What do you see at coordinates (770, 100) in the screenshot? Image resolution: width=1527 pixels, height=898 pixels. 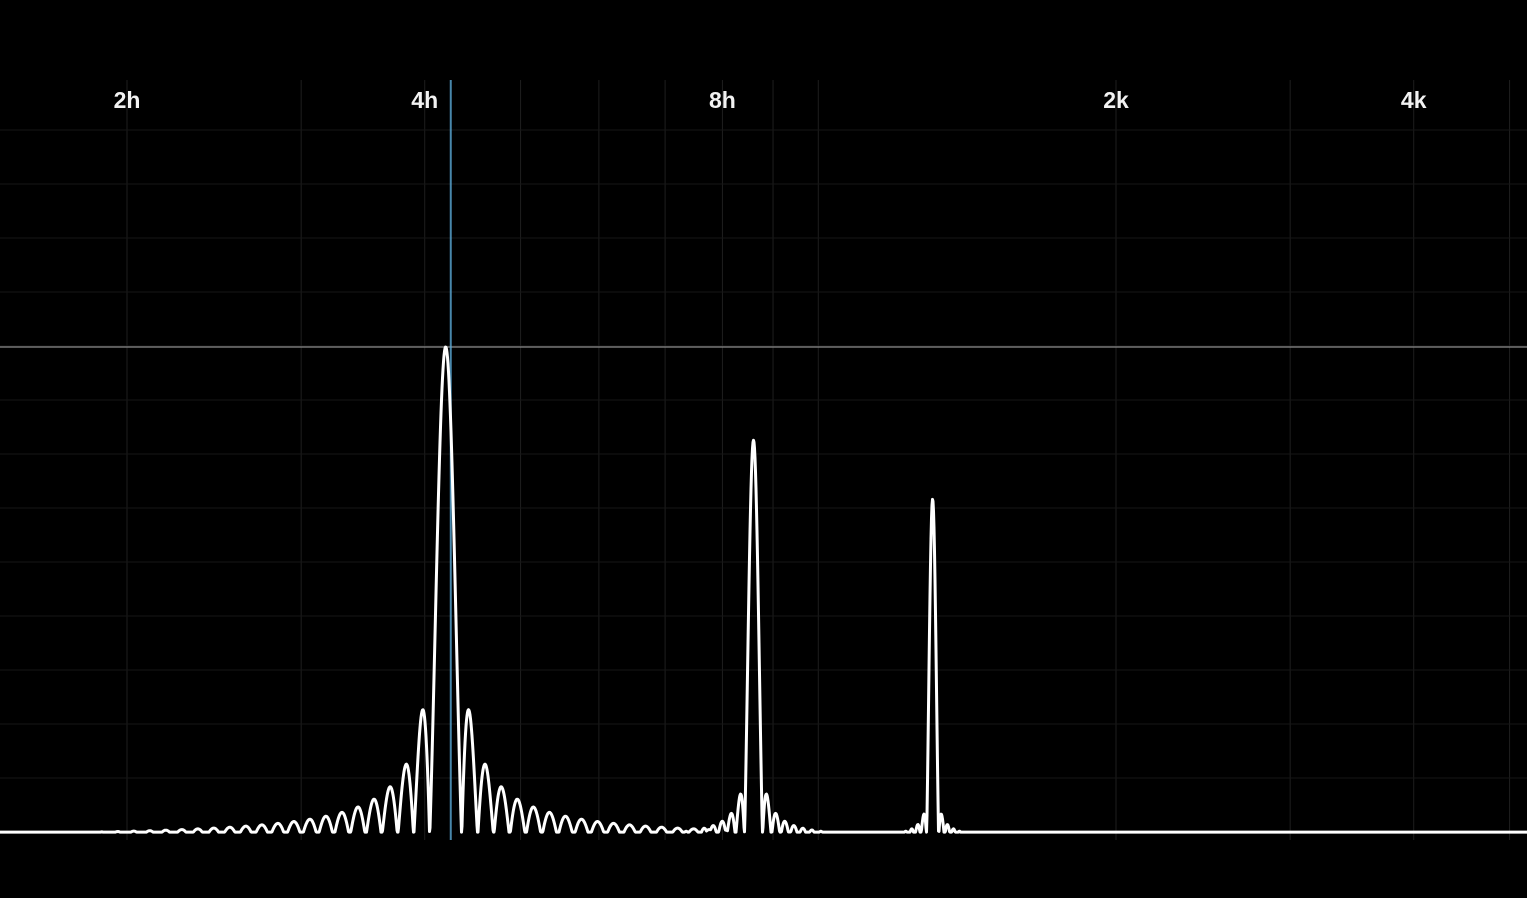 I see `x-tick-labels: 2h 4h 8h 2k 4k` at bounding box center [770, 100].